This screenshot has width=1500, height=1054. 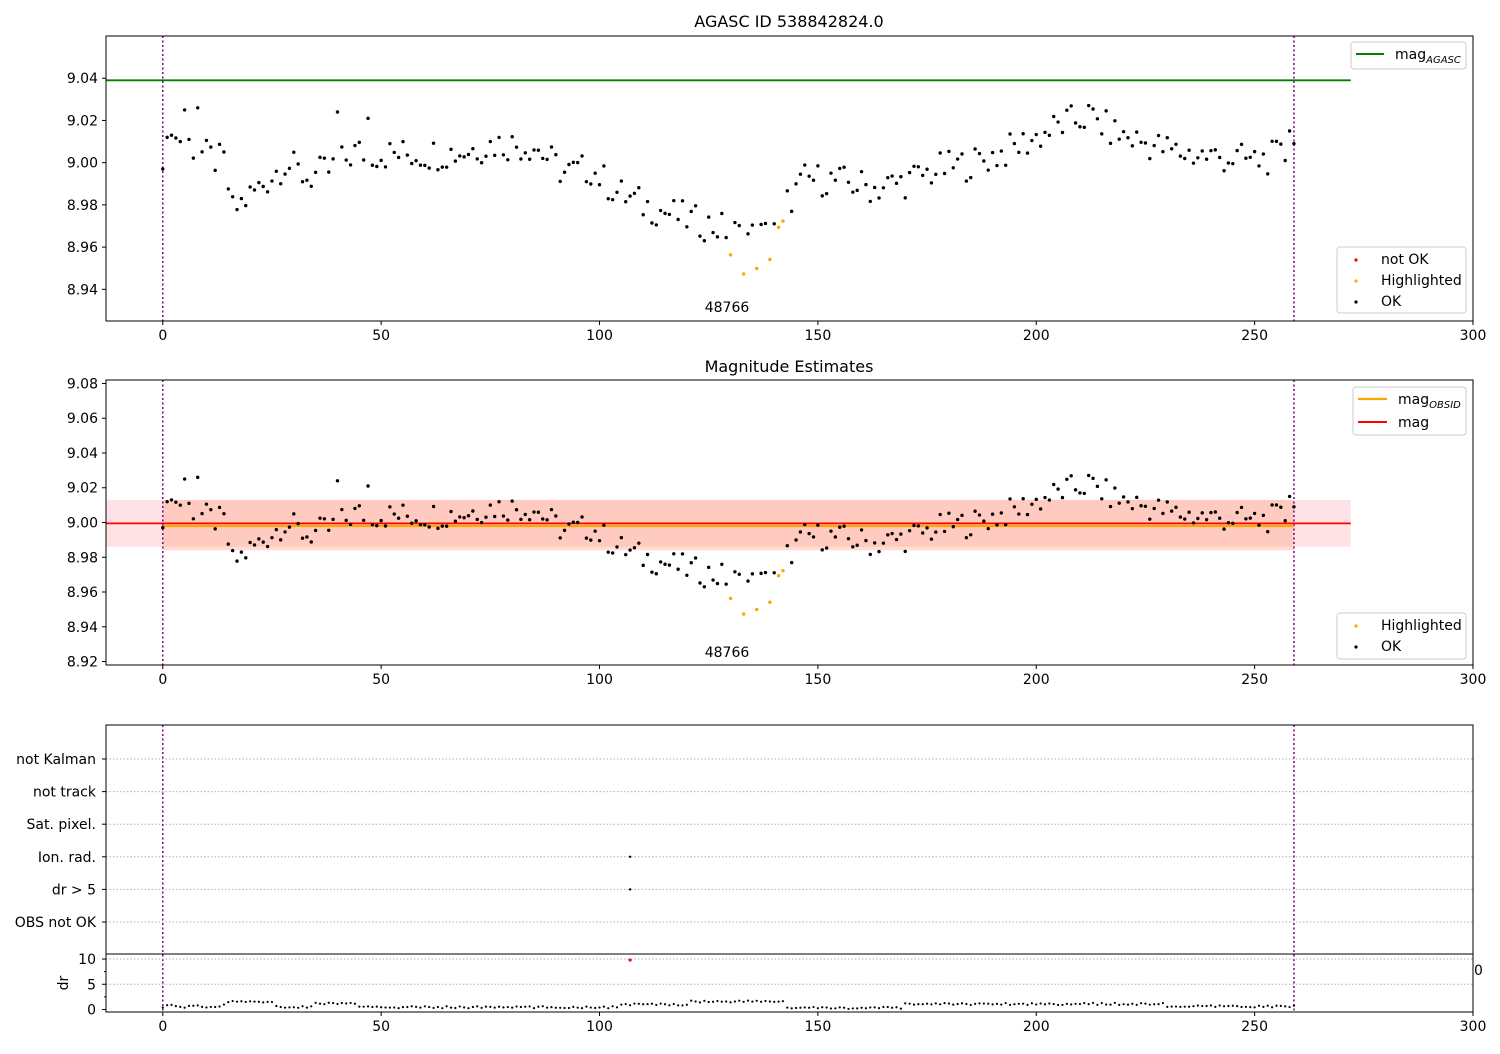 What do you see at coordinates (82, 290) in the screenshot?
I see `y-tick-label: 8.94` at bounding box center [82, 290].